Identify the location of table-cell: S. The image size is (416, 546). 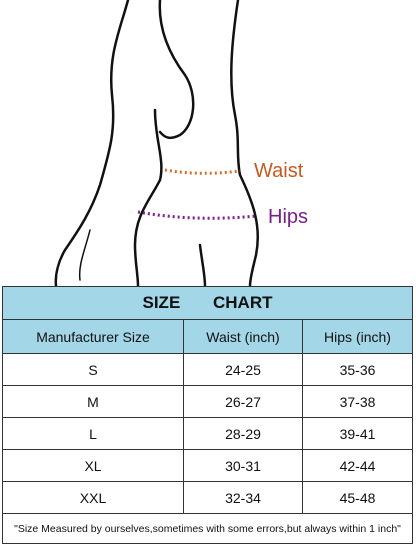
(93, 369).